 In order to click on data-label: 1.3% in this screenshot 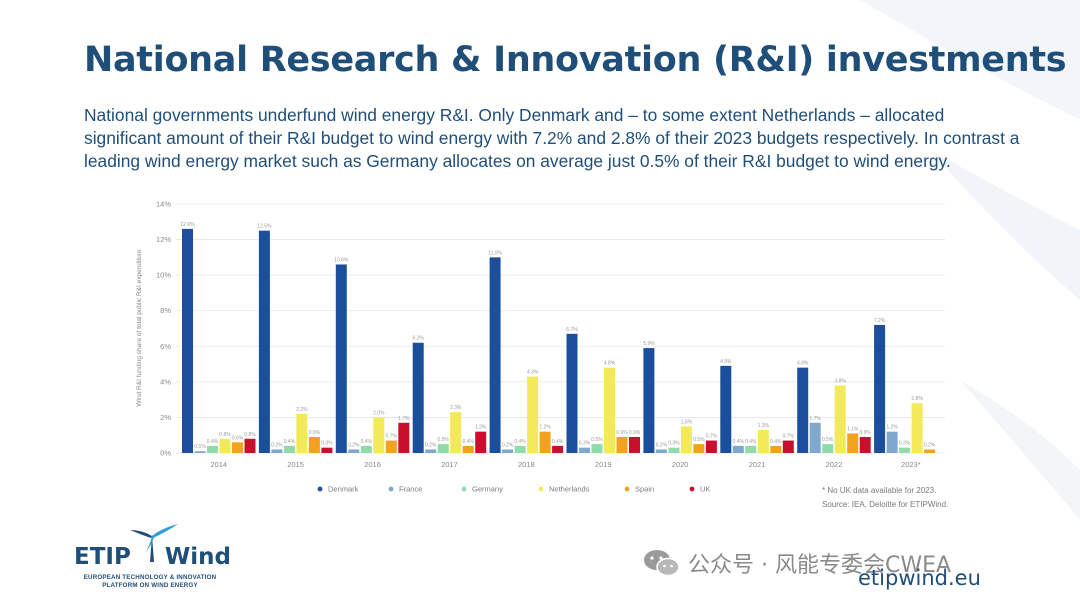, I will do `click(764, 426)`.